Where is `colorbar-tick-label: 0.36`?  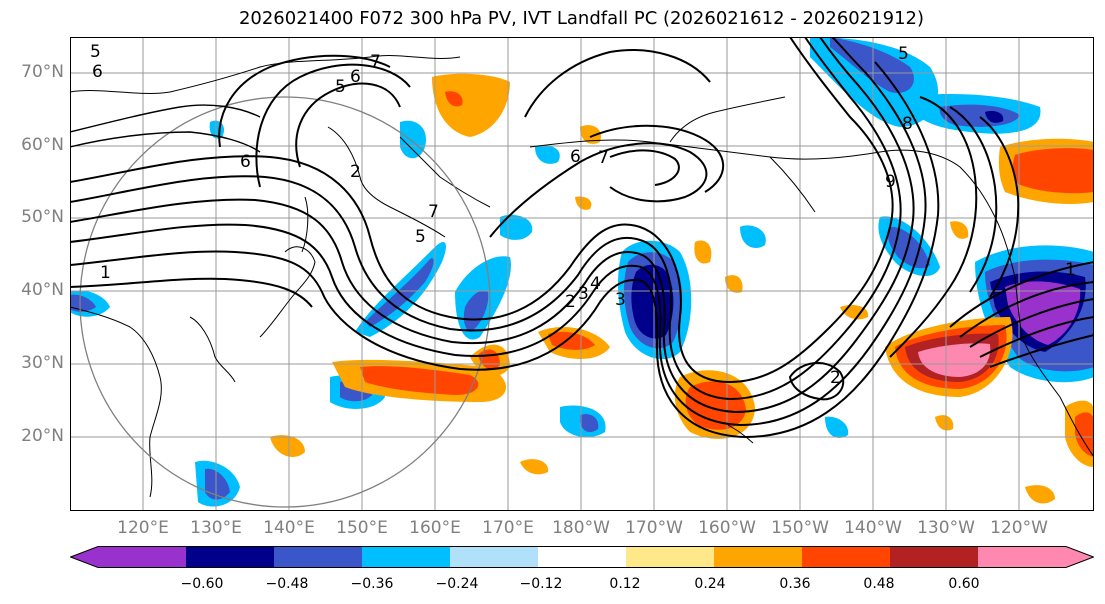
colorbar-tick-label: 0.36 is located at coordinates (795, 584).